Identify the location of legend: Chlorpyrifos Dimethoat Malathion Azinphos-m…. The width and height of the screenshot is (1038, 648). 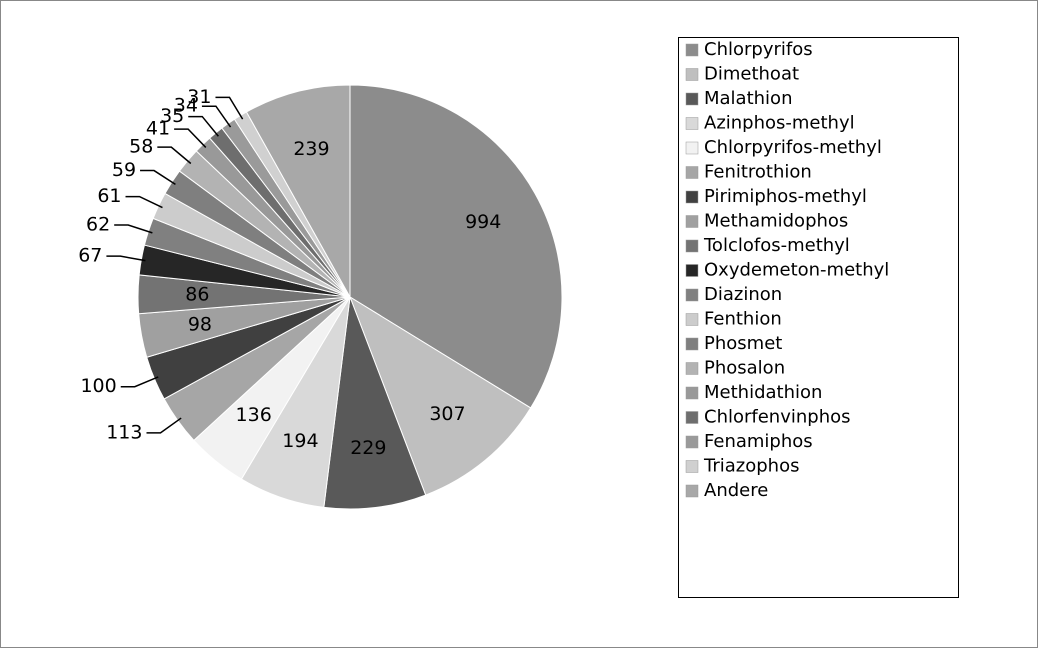
(787, 270).